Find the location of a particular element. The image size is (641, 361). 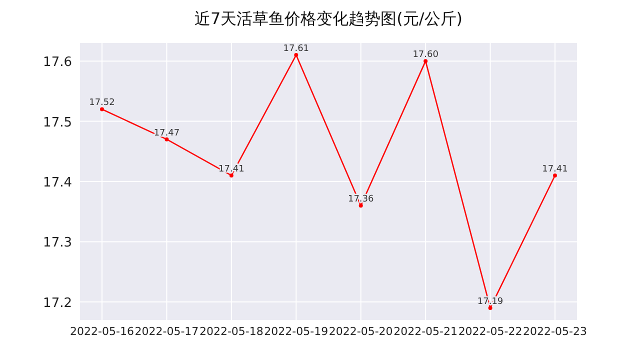

x-tick-label: 2022-05-18 is located at coordinates (231, 331).